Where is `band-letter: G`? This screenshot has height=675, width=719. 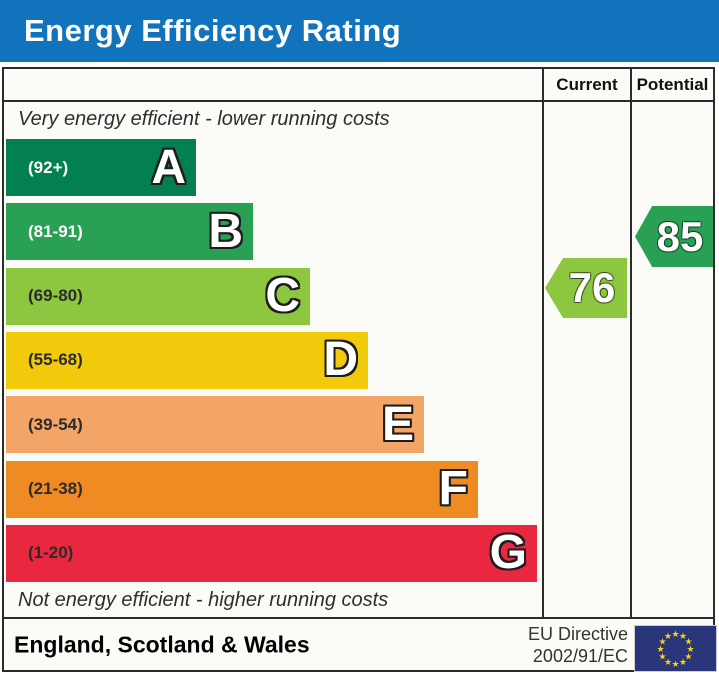
band-letter: G is located at coordinates (508, 553).